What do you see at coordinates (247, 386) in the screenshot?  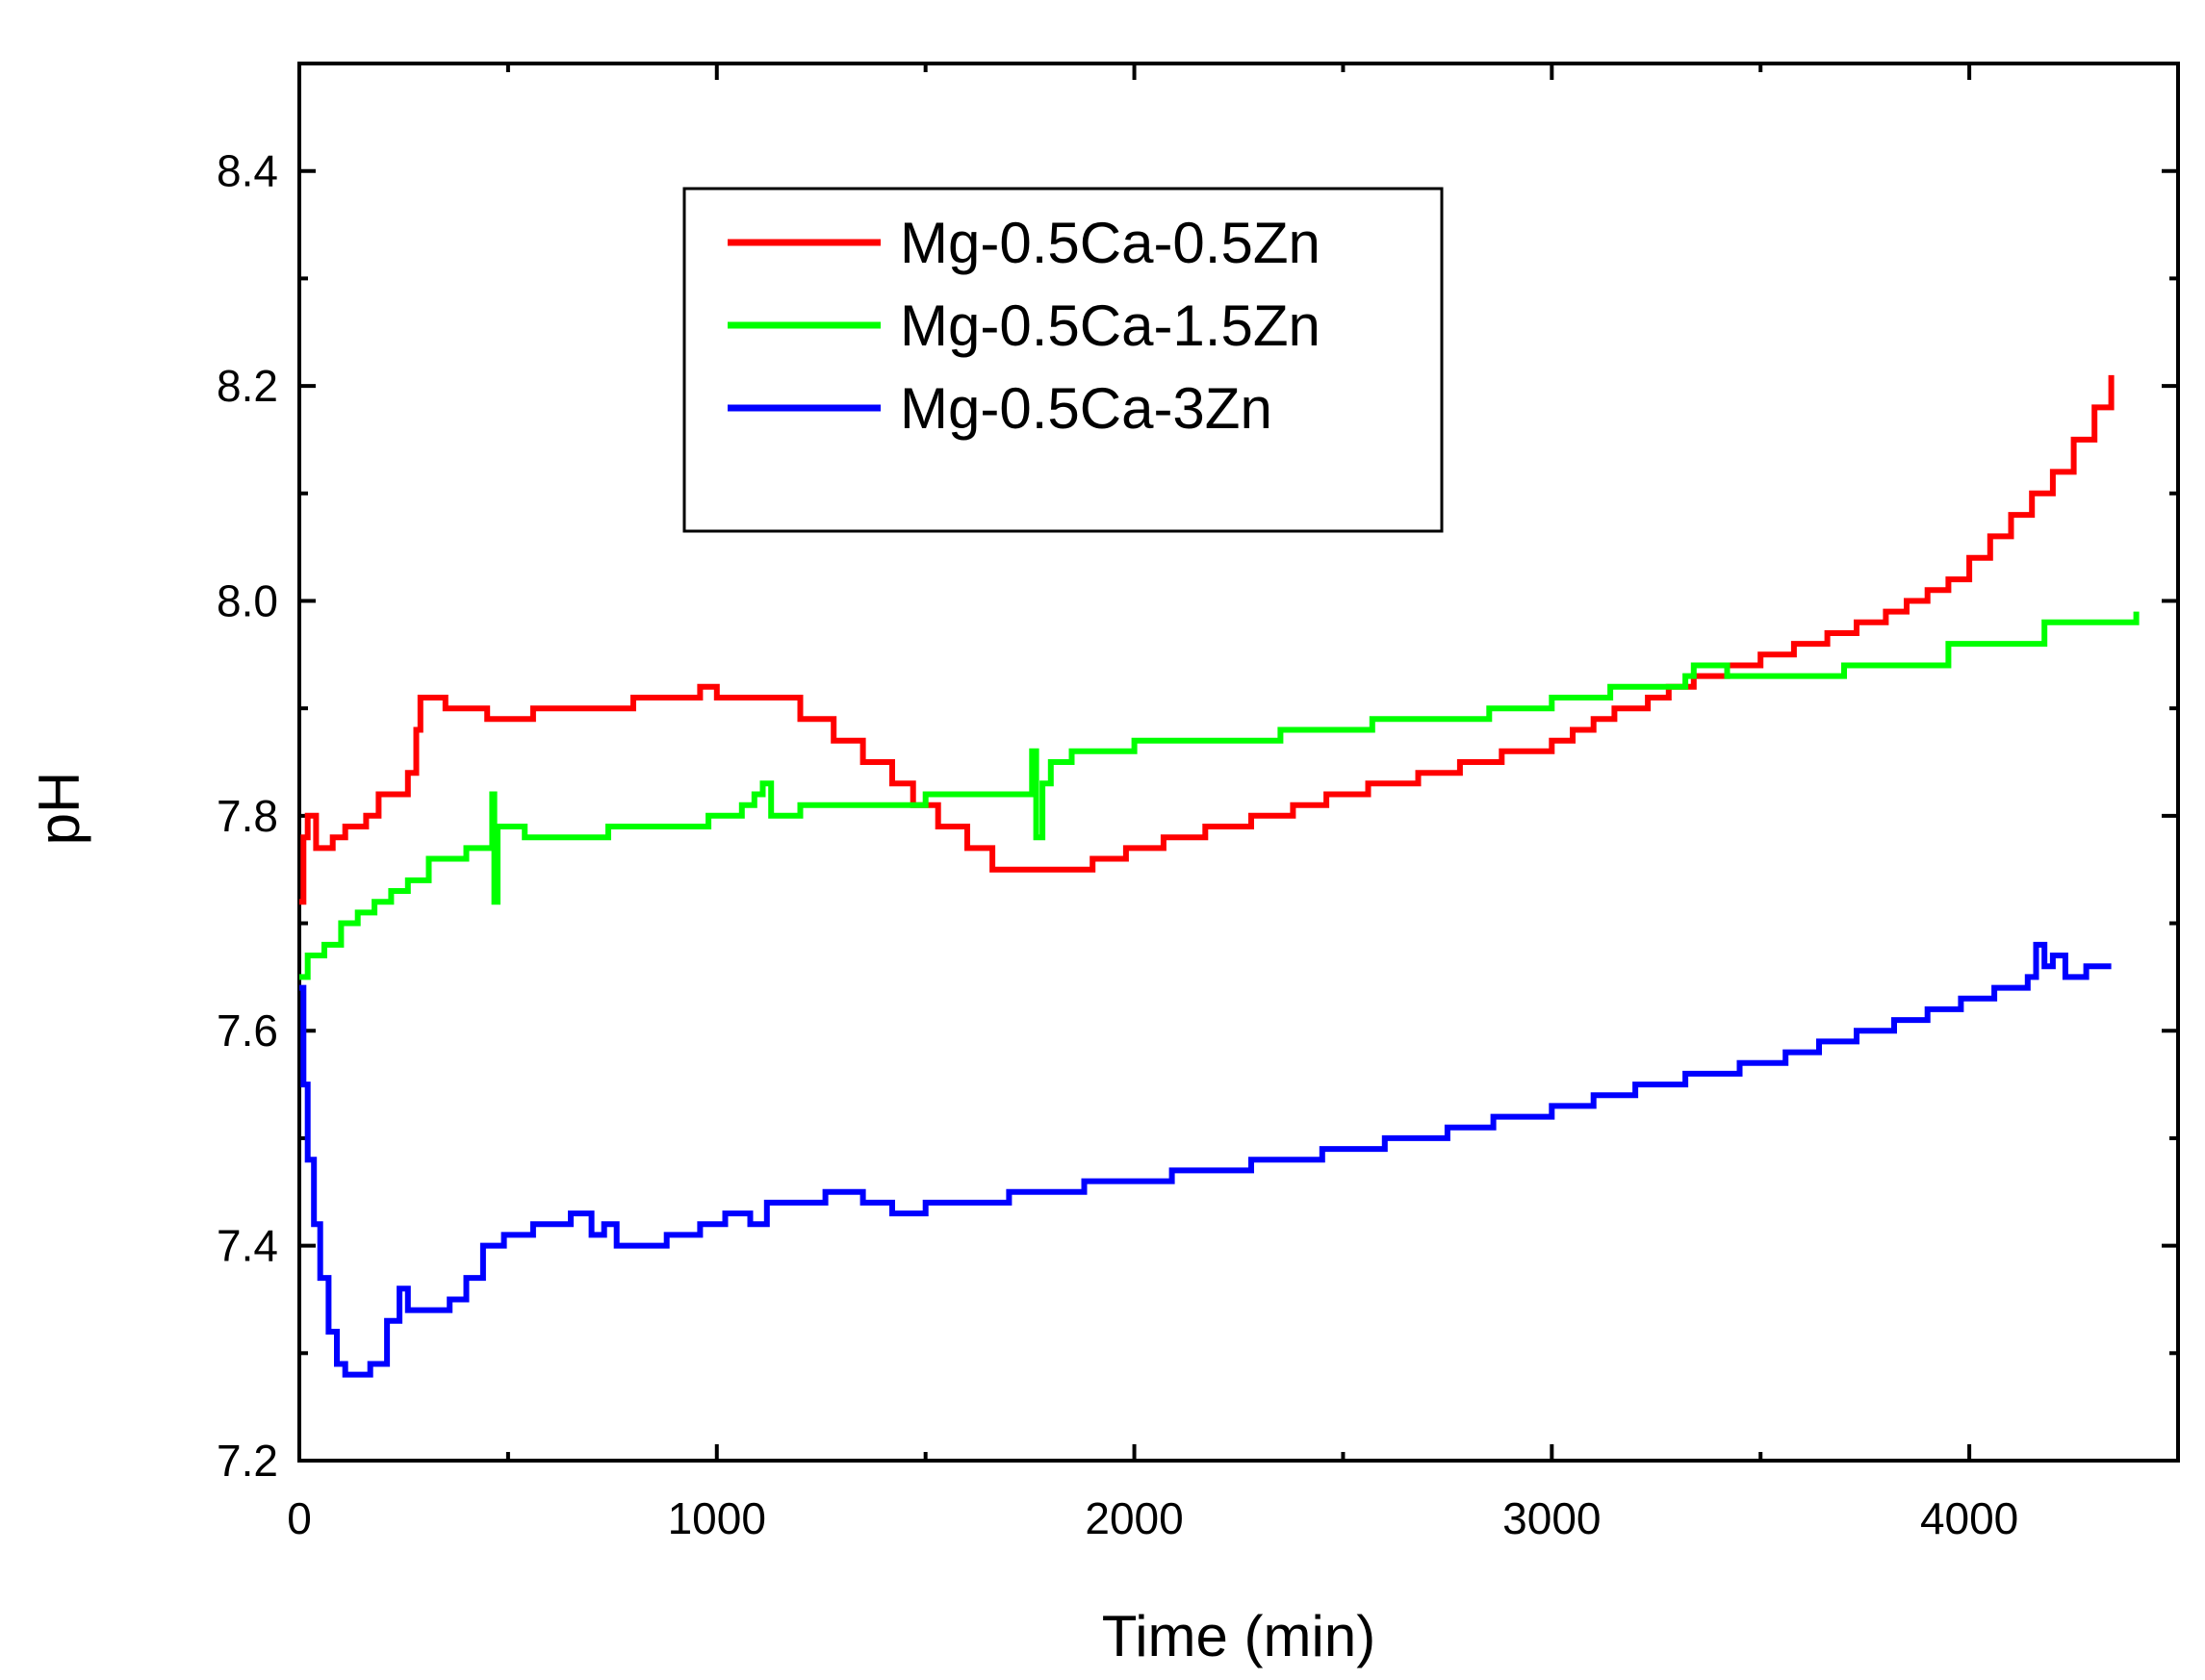 I see `y-tick-label: 8.2` at bounding box center [247, 386].